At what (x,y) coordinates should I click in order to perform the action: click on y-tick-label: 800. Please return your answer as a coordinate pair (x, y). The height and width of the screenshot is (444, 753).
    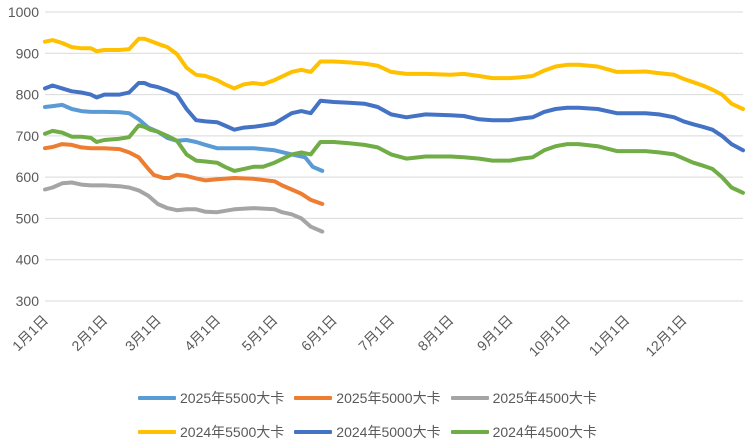
    Looking at the image, I should click on (28, 95).